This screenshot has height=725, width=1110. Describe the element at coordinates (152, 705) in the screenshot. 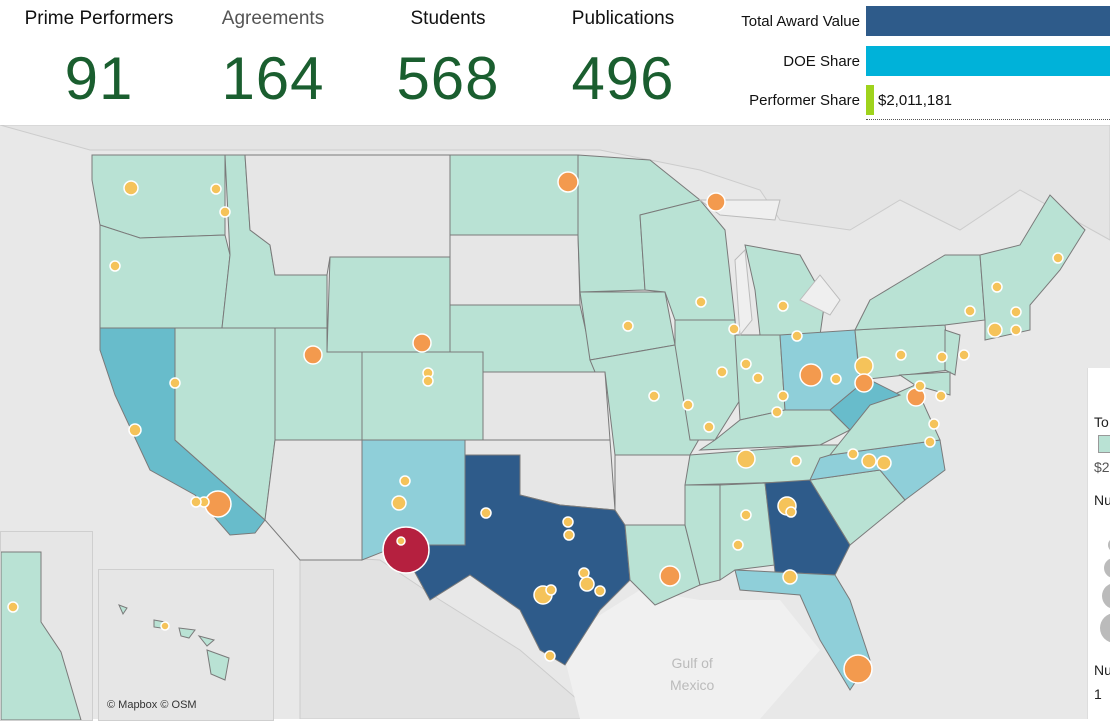

I see `map-attribution: © Mapbox © OSM` at that location.